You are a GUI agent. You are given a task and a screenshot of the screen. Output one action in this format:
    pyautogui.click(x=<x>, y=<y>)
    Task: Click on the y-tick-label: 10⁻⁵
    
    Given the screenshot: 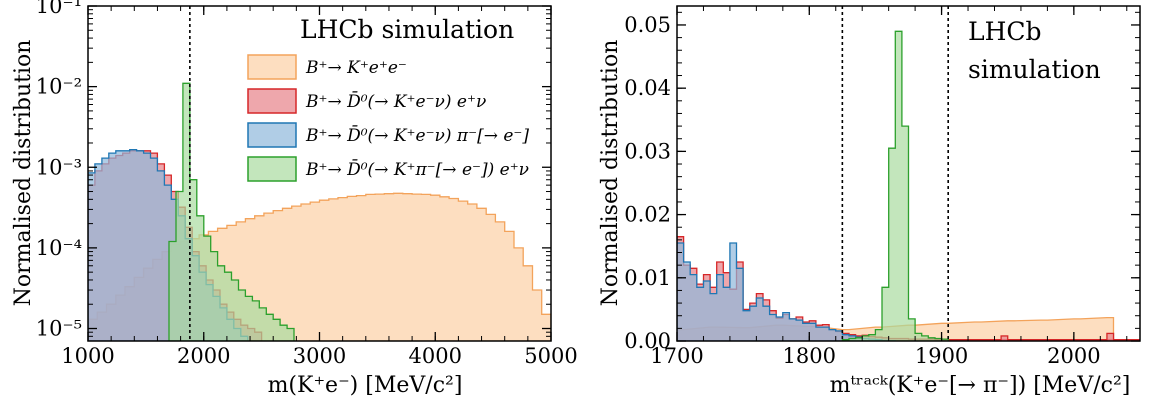 What is the action you would take?
    pyautogui.click(x=59, y=329)
    